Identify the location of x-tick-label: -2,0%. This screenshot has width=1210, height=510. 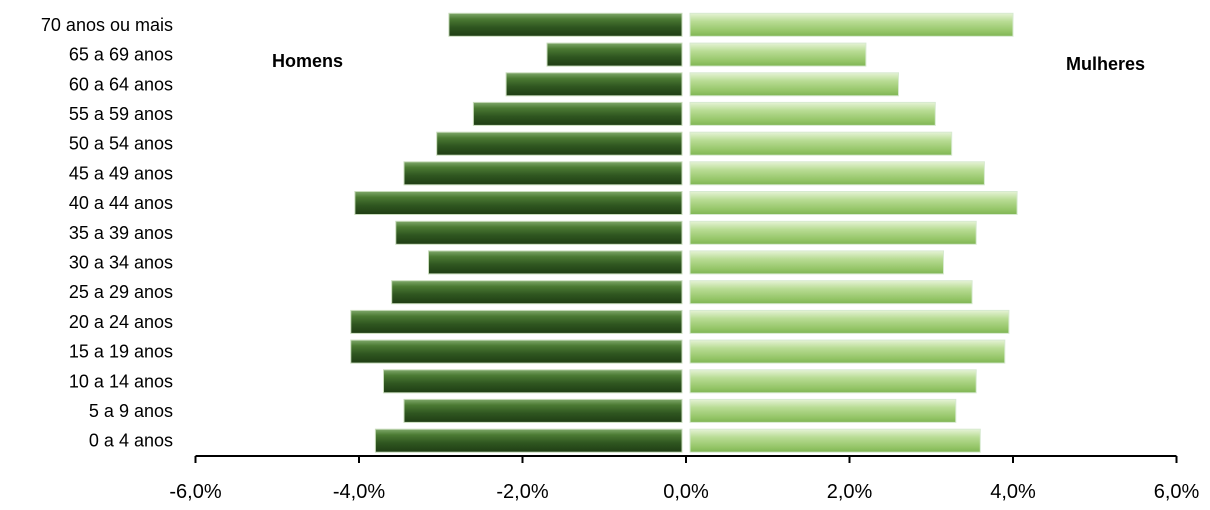
(522, 492).